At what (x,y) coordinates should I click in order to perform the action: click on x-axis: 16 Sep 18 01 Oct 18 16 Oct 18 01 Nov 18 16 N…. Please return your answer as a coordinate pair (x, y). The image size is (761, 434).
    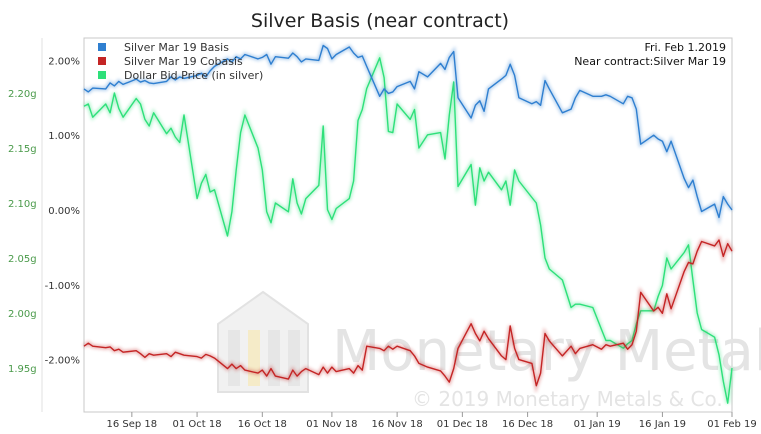
    Looking at the image, I should click on (432, 421).